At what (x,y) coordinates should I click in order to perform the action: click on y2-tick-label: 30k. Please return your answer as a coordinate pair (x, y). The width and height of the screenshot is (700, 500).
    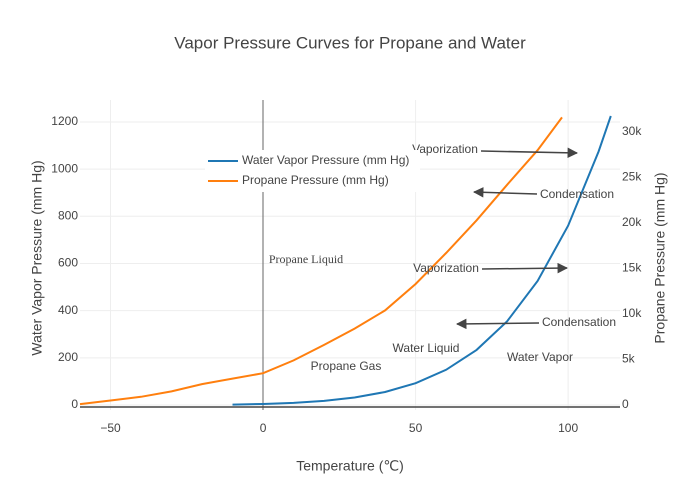
    Looking at the image, I should click on (632, 131).